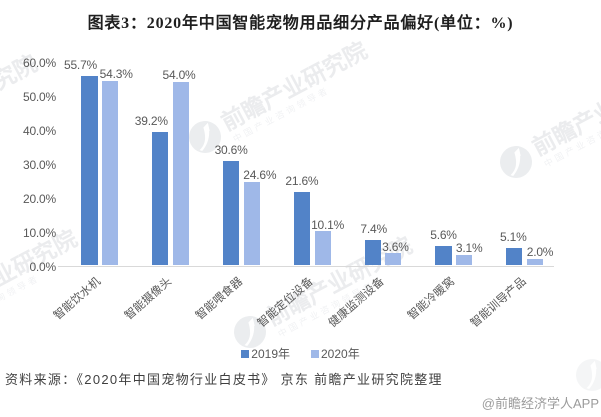  I want to click on bar-2020年-智能冷暖窝, so click(464, 260).